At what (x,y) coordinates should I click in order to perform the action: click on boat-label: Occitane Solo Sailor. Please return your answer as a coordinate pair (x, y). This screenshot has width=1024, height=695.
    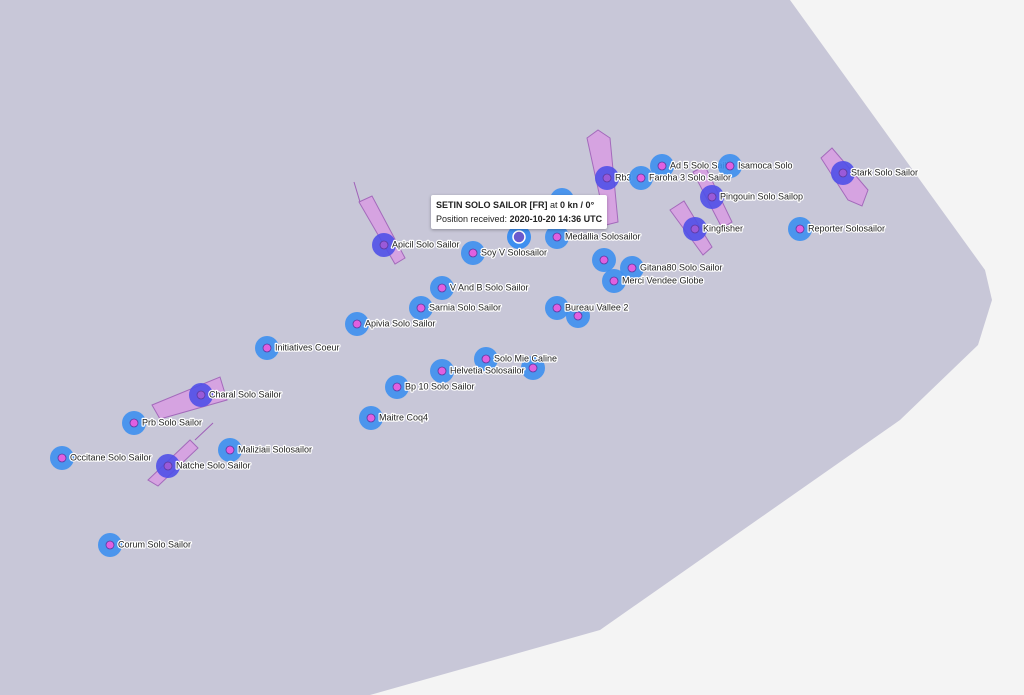
    Looking at the image, I should click on (111, 457).